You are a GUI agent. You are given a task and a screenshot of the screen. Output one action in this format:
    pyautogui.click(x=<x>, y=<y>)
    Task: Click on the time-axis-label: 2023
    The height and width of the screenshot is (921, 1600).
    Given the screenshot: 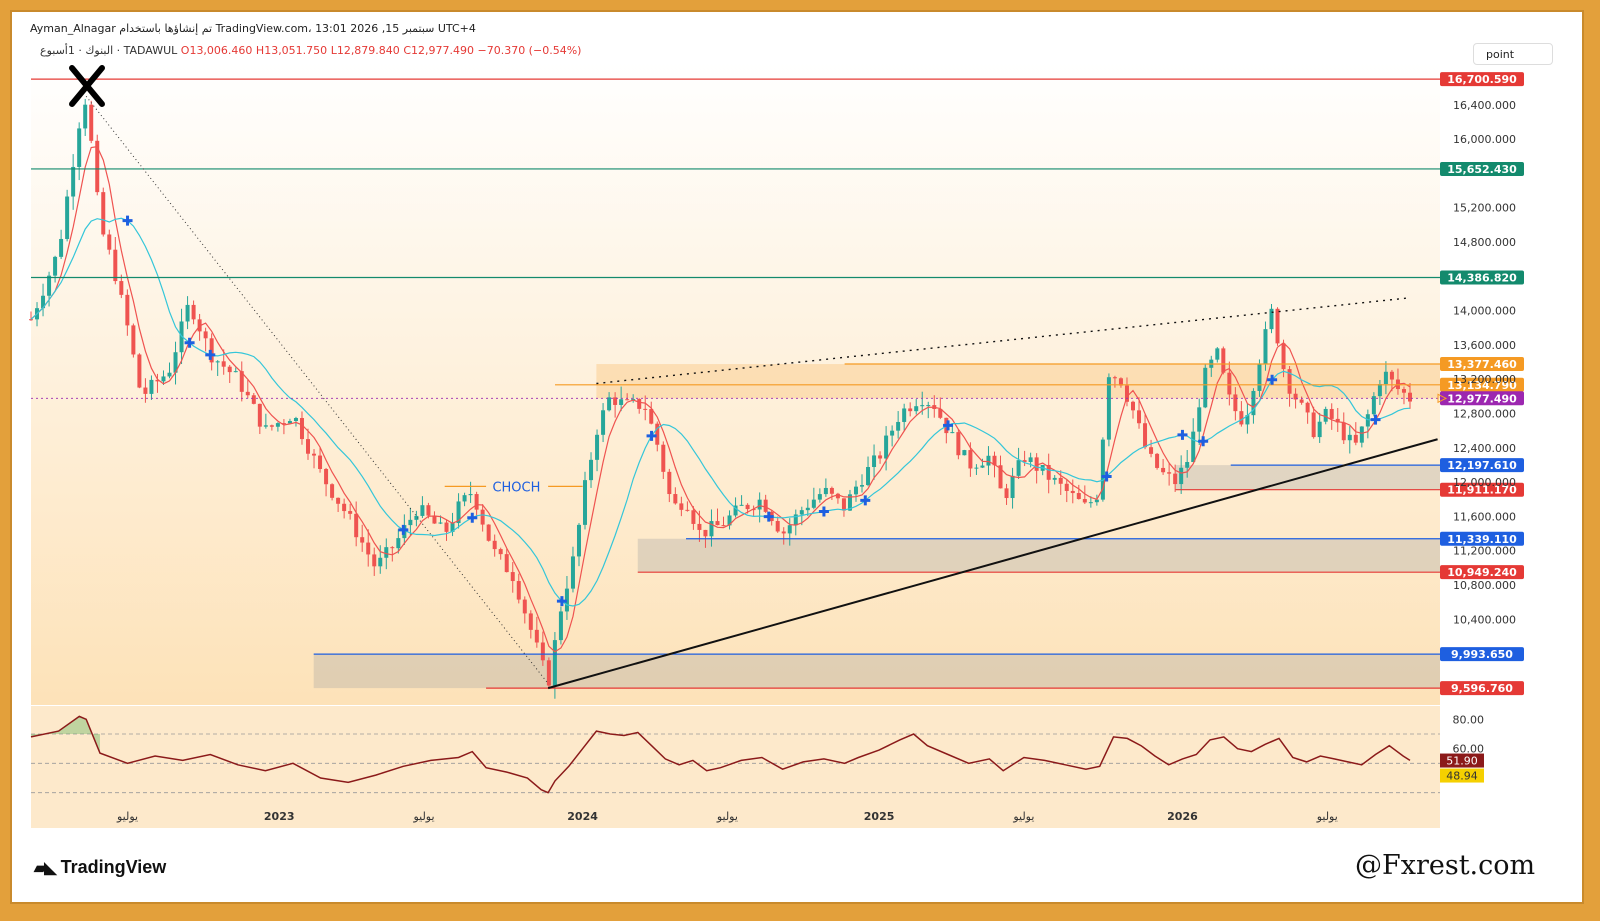 What is the action you would take?
    pyautogui.click(x=279, y=816)
    